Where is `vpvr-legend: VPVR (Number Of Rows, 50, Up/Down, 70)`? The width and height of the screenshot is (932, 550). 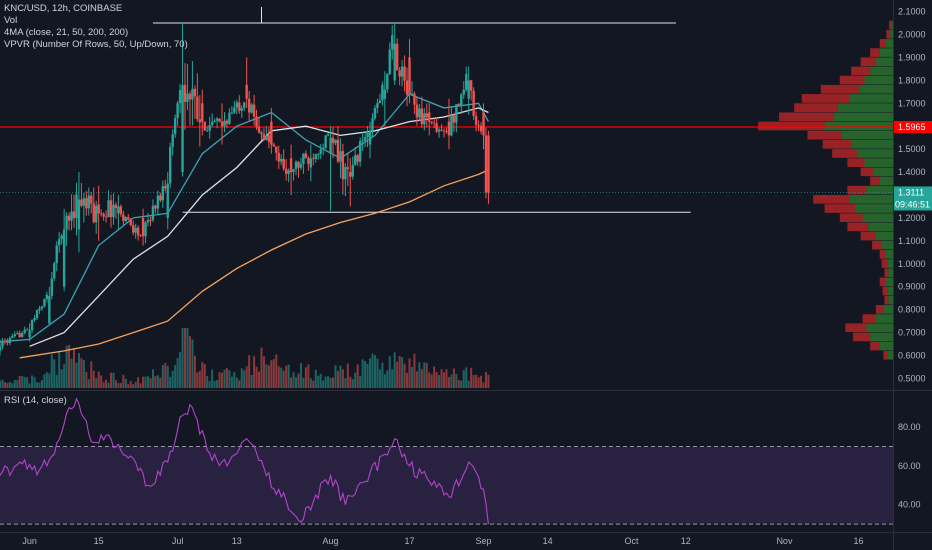 vpvr-legend: VPVR (Number Of Rows, 50, Up/Down, 70) is located at coordinates (96, 44).